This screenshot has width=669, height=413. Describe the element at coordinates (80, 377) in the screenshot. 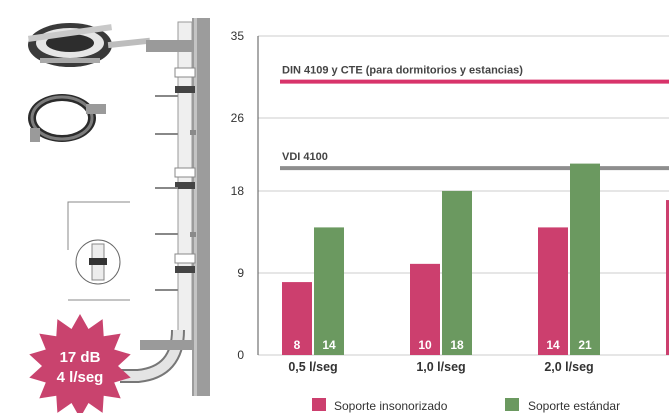

I see `badge-line-2: 4 l/seg` at that location.